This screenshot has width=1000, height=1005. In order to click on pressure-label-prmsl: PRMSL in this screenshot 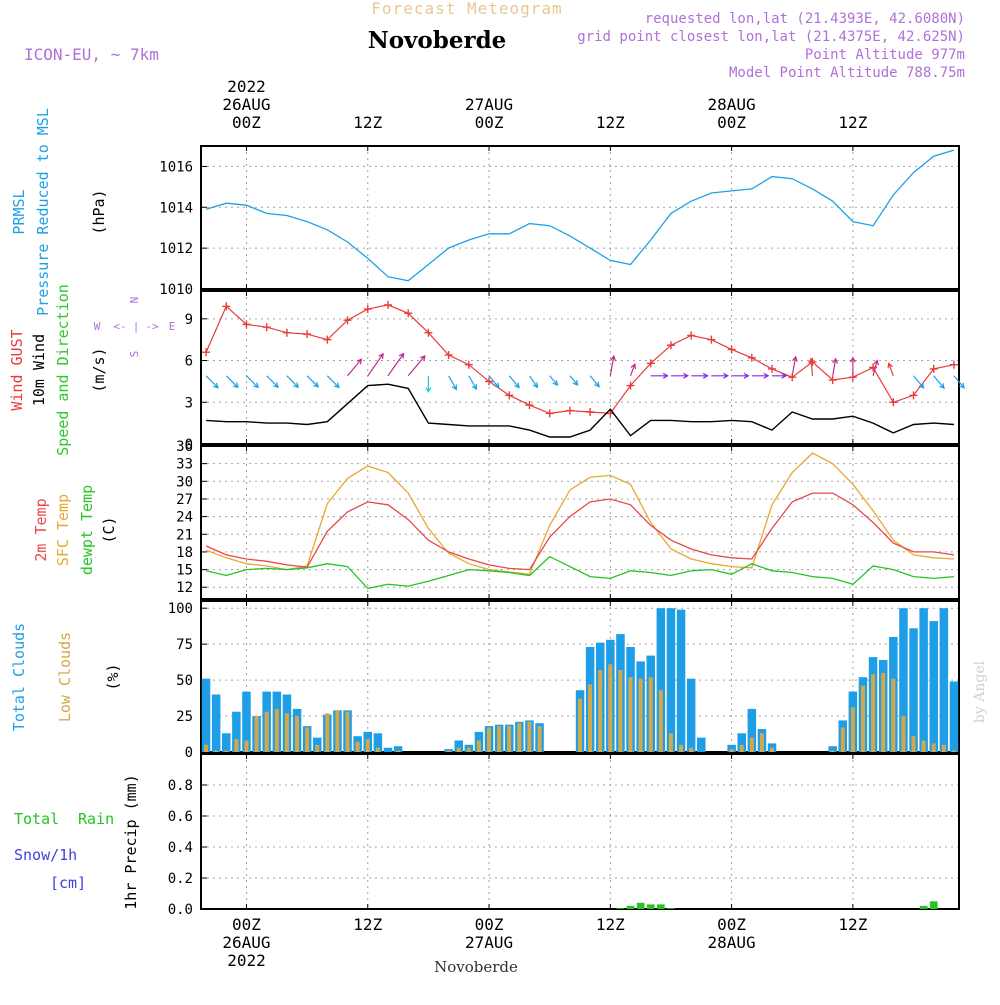, I will do `click(19, 211)`.